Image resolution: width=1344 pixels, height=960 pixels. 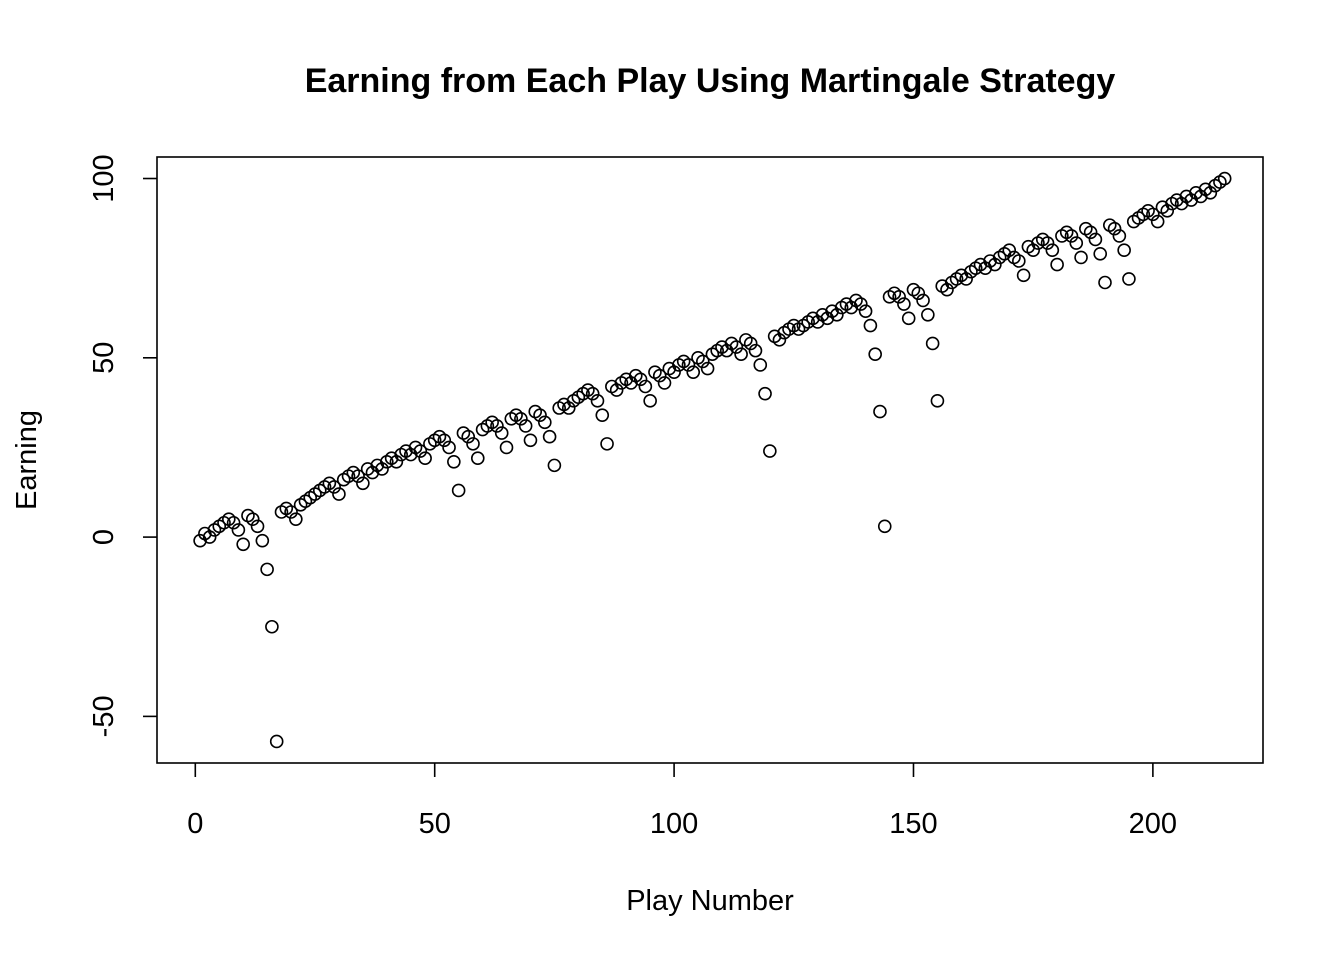 I want to click on x-tick-label: 50, so click(x=435, y=824).